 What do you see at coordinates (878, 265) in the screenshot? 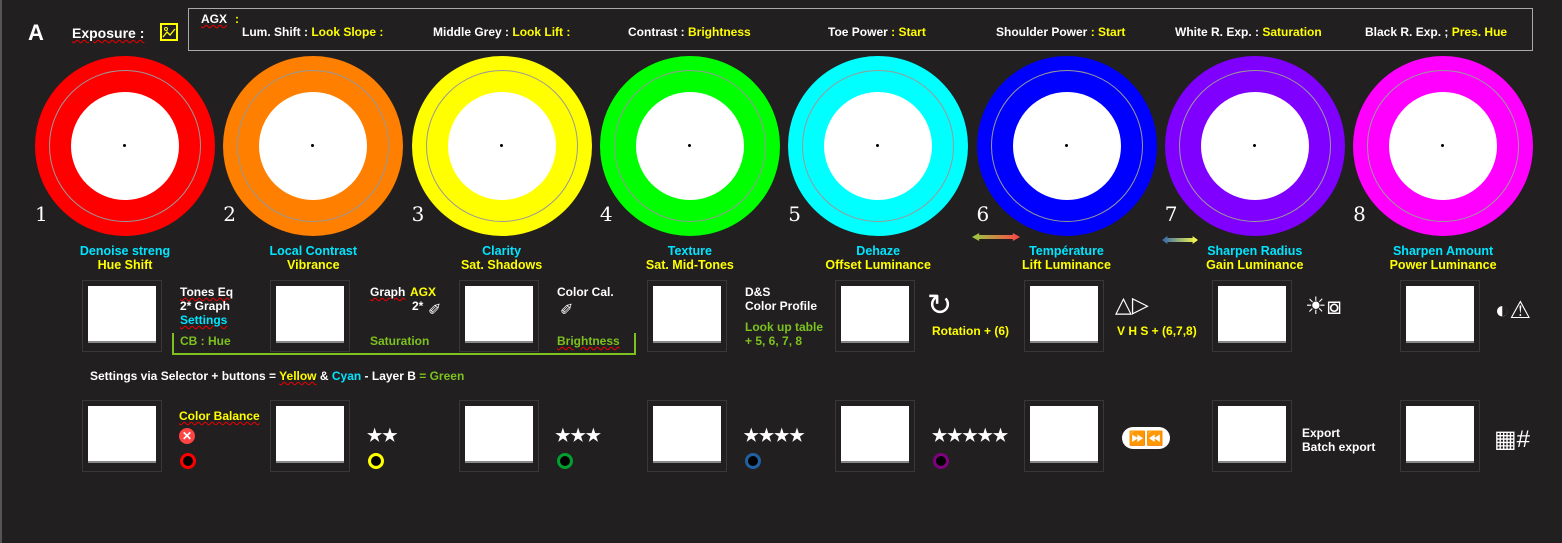
I see `dial-bottom-label: Offset Luminance` at bounding box center [878, 265].